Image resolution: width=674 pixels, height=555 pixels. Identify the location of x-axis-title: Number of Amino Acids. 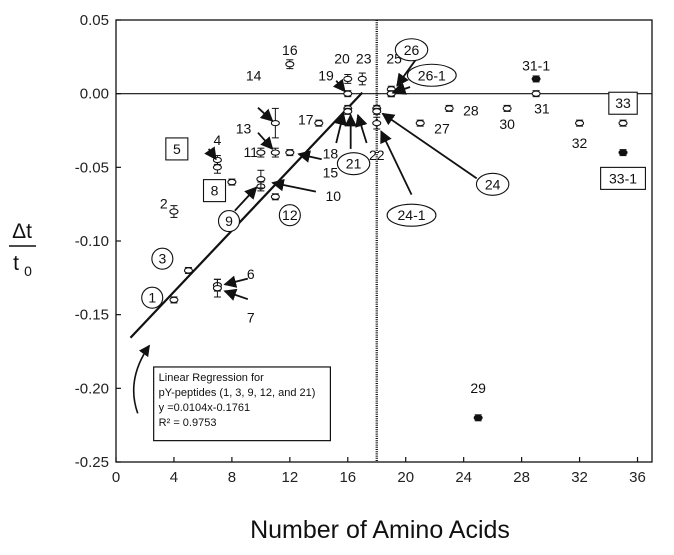
(380, 530).